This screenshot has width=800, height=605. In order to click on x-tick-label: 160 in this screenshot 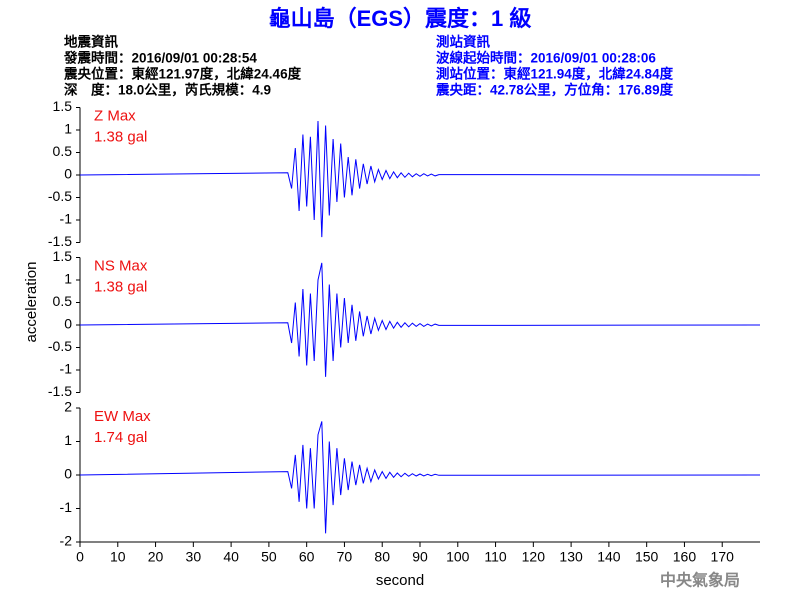, I will do `click(685, 557)`.